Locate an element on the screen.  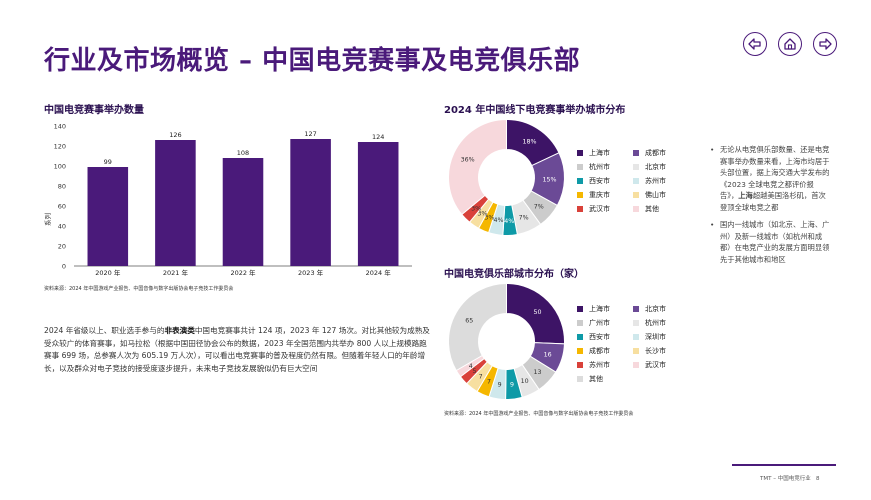
legend-item: 苏州市 is located at coordinates (661, 181).